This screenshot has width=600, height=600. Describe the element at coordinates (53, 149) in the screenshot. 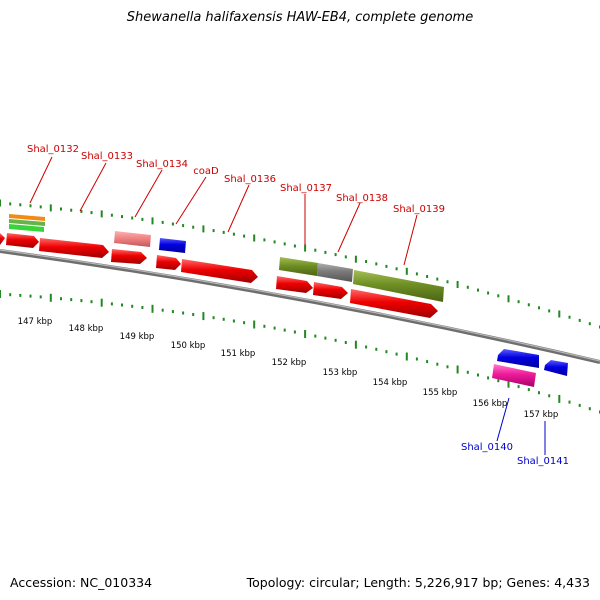

I see `gene-label-shal-0132: Shal_0132` at that location.